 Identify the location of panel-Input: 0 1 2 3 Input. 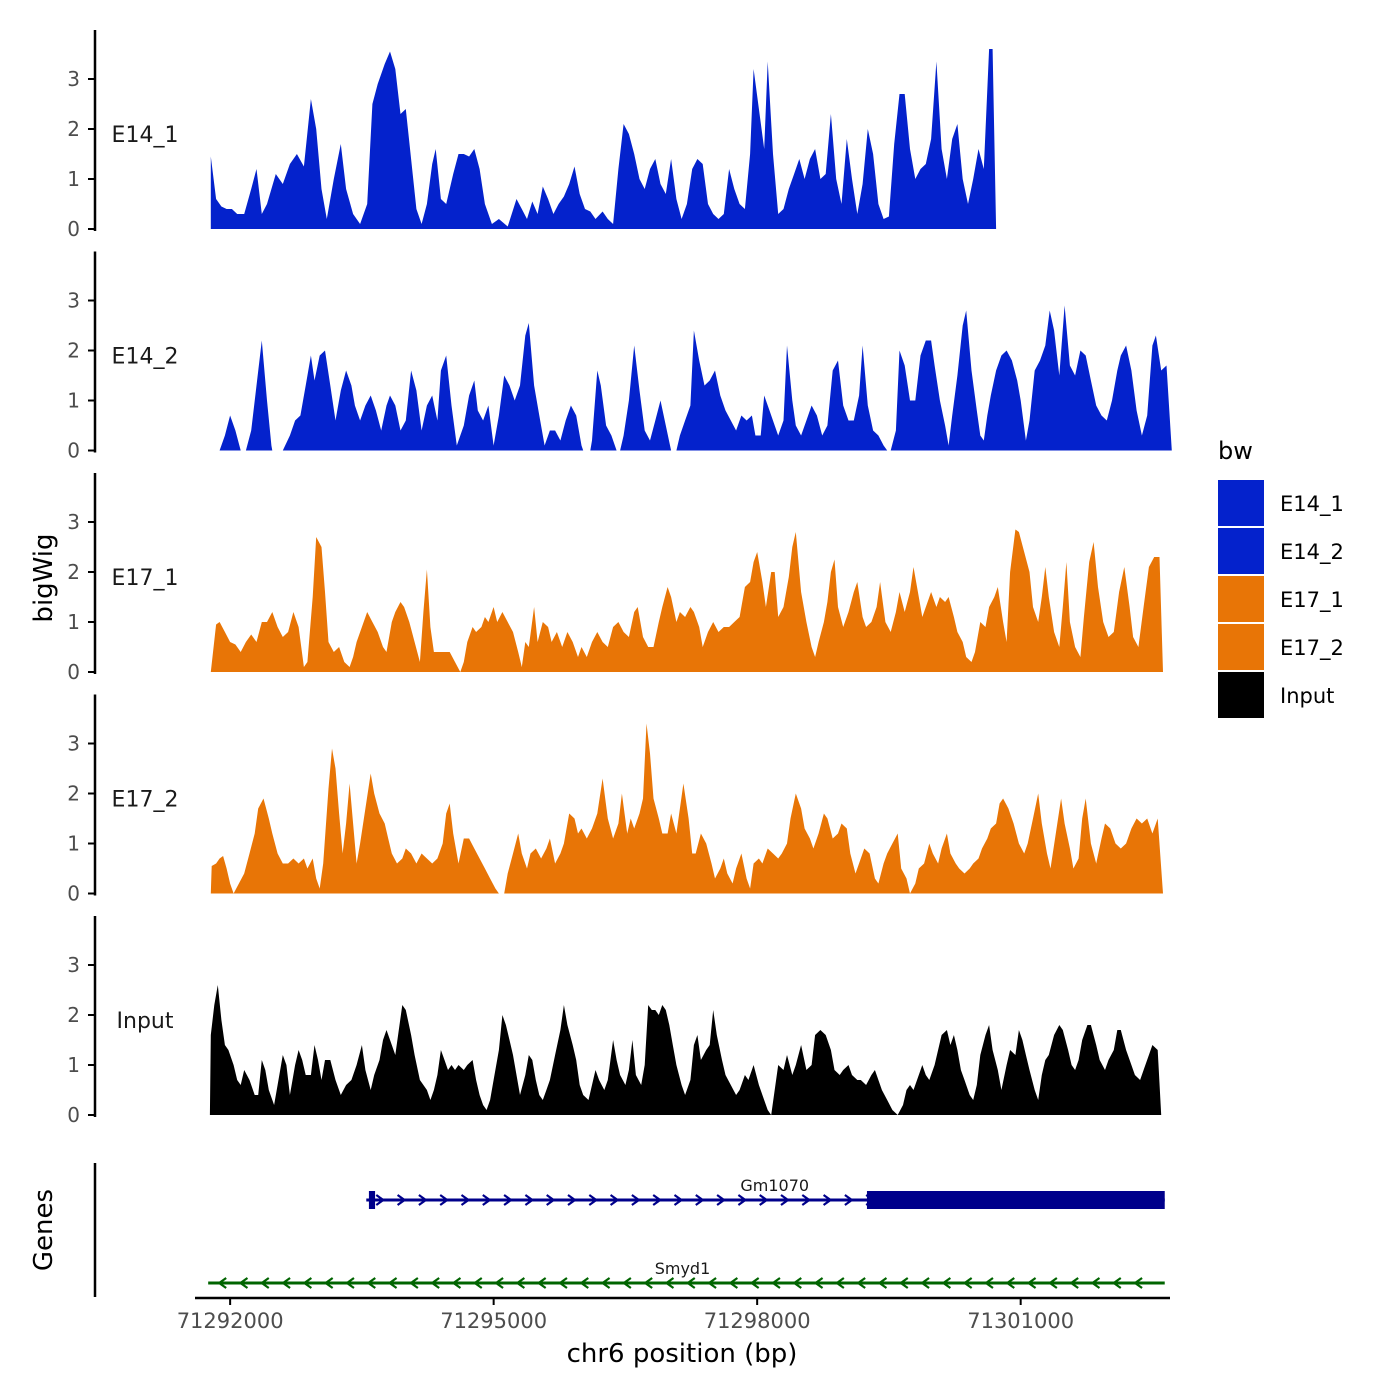
(614, 1021).